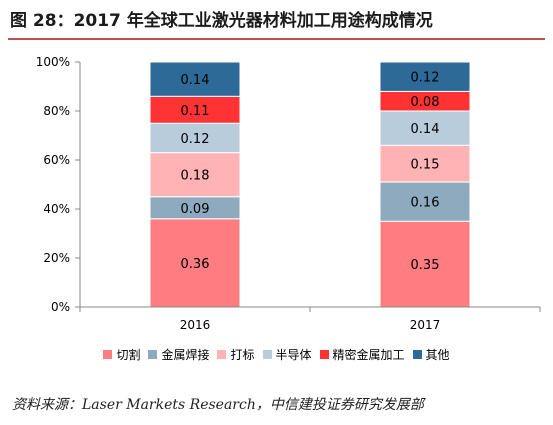 Image resolution: width=553 pixels, height=425 pixels. I want to click on data-label: 0.09, so click(195, 209).